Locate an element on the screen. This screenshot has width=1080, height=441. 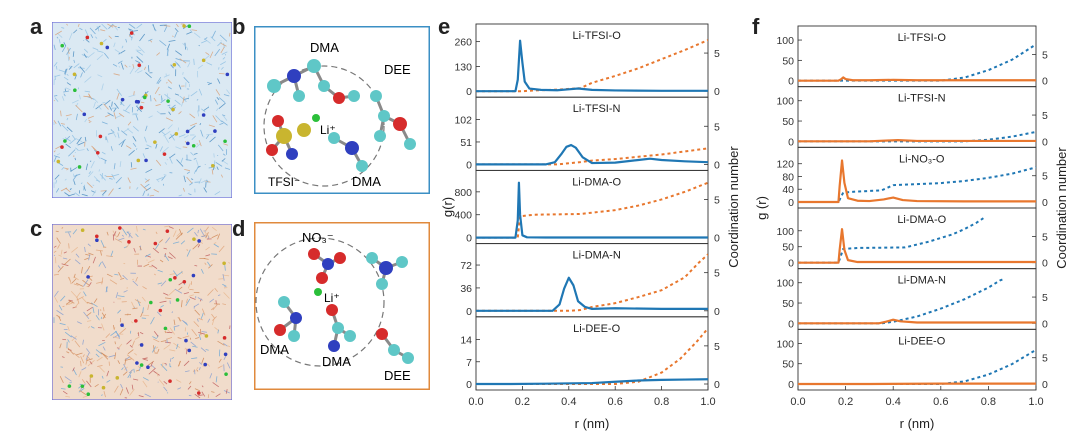
y-tick-label: 0 is located at coordinates (791, 203).